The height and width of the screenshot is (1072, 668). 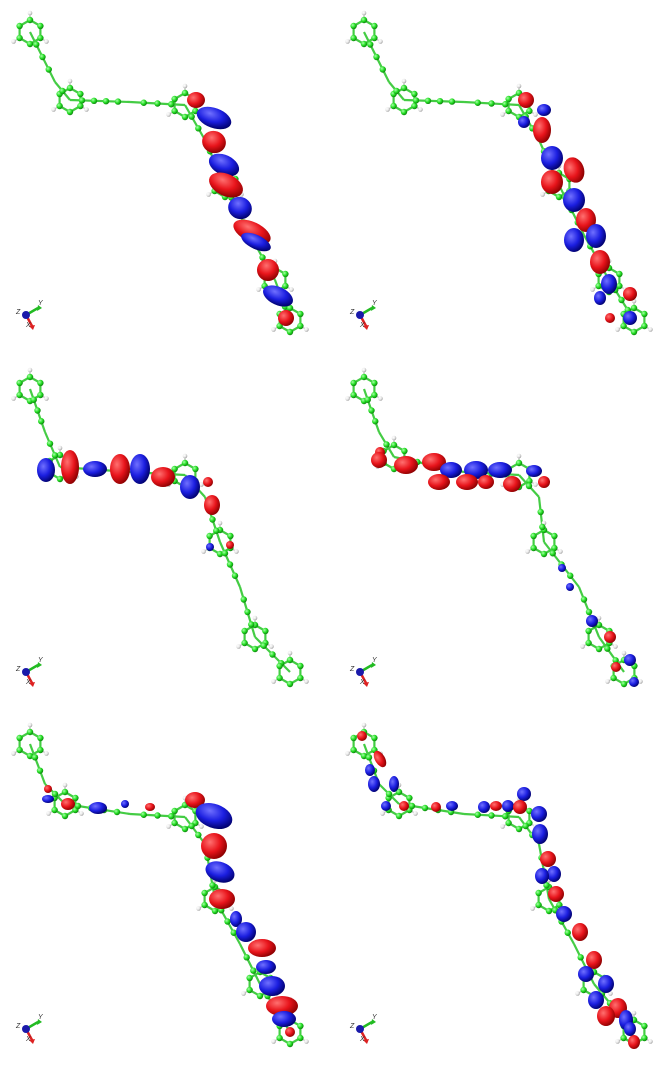 I want to click on bond-layer, so click(x=494, y=527).